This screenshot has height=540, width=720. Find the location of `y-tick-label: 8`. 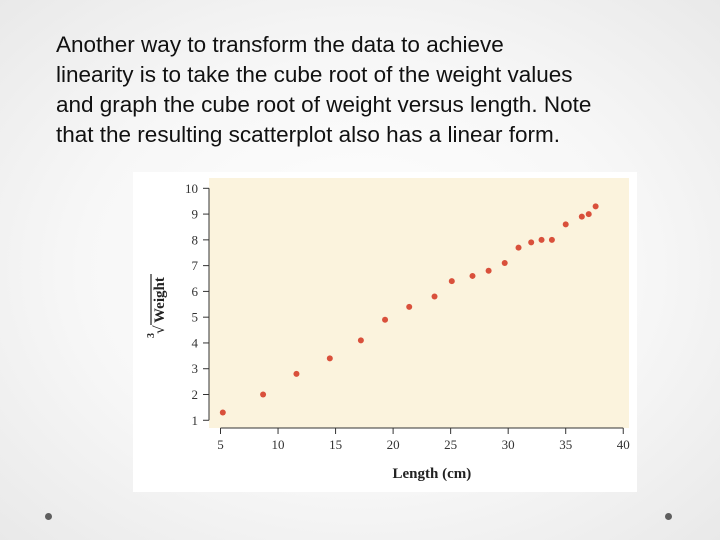

y-tick-label: 8 is located at coordinates (195, 239).